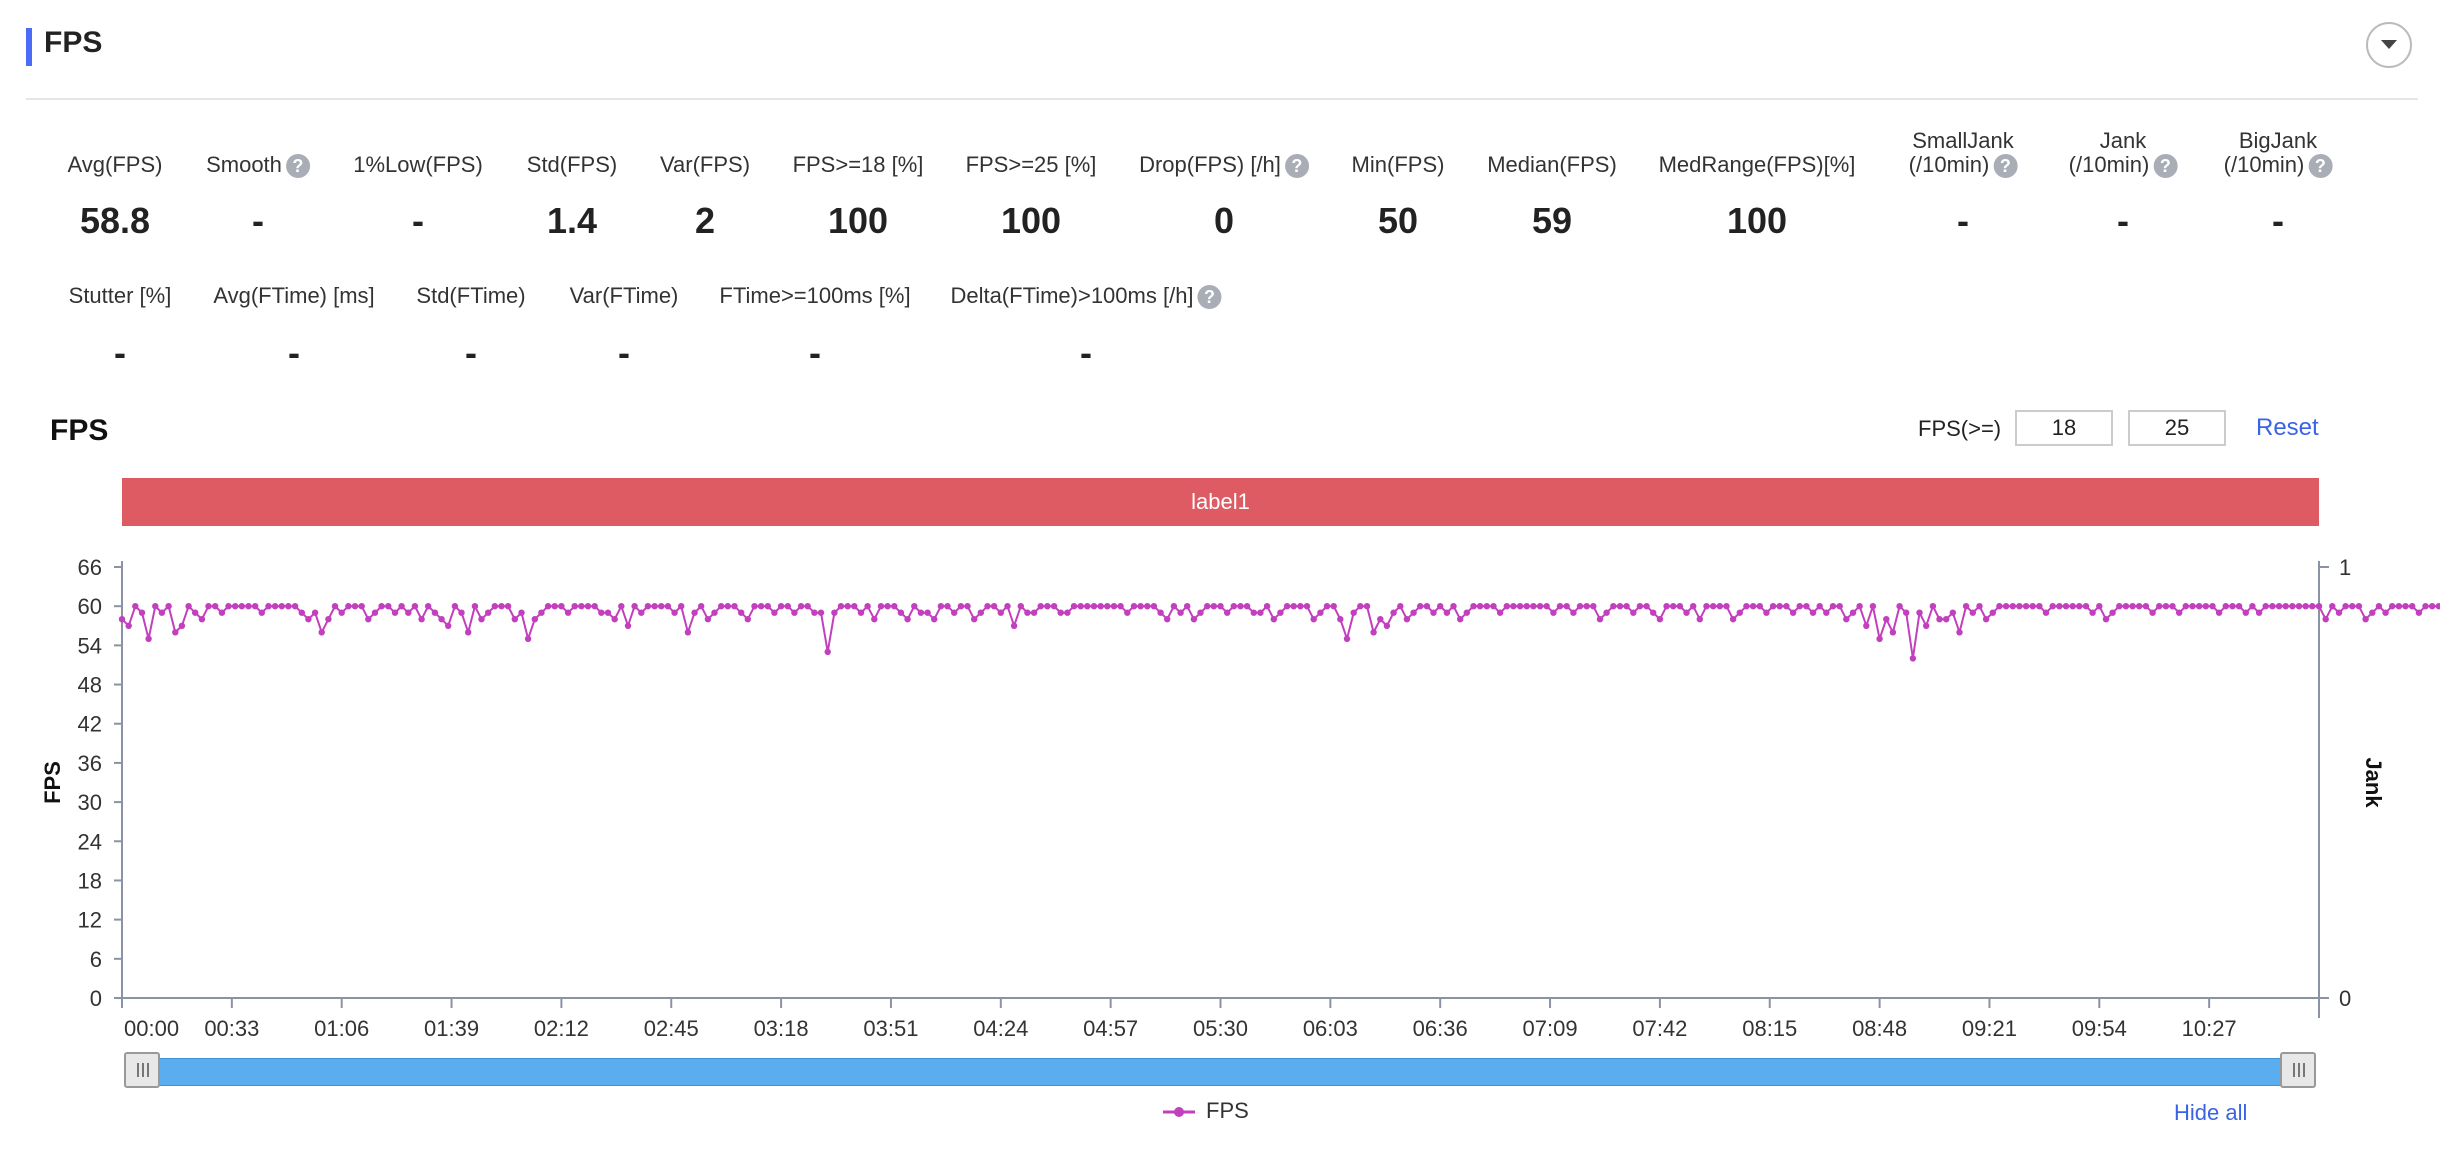  I want to click on collapse-button, so click(2389, 45).